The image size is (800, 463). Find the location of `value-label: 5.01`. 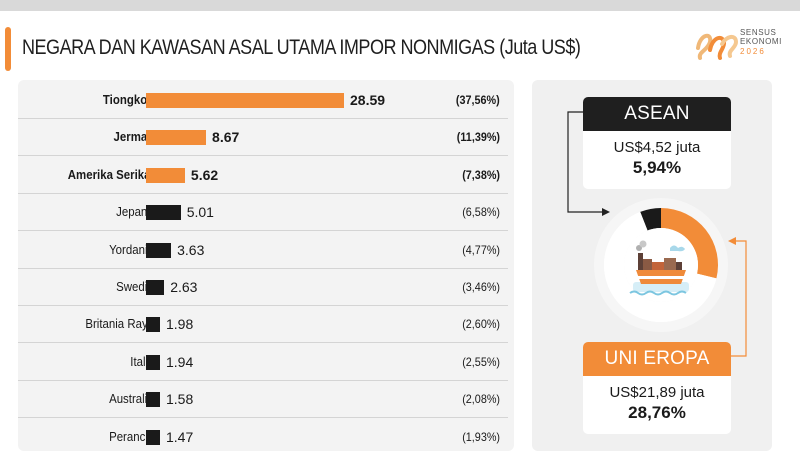

value-label: 5.01 is located at coordinates (200, 212).